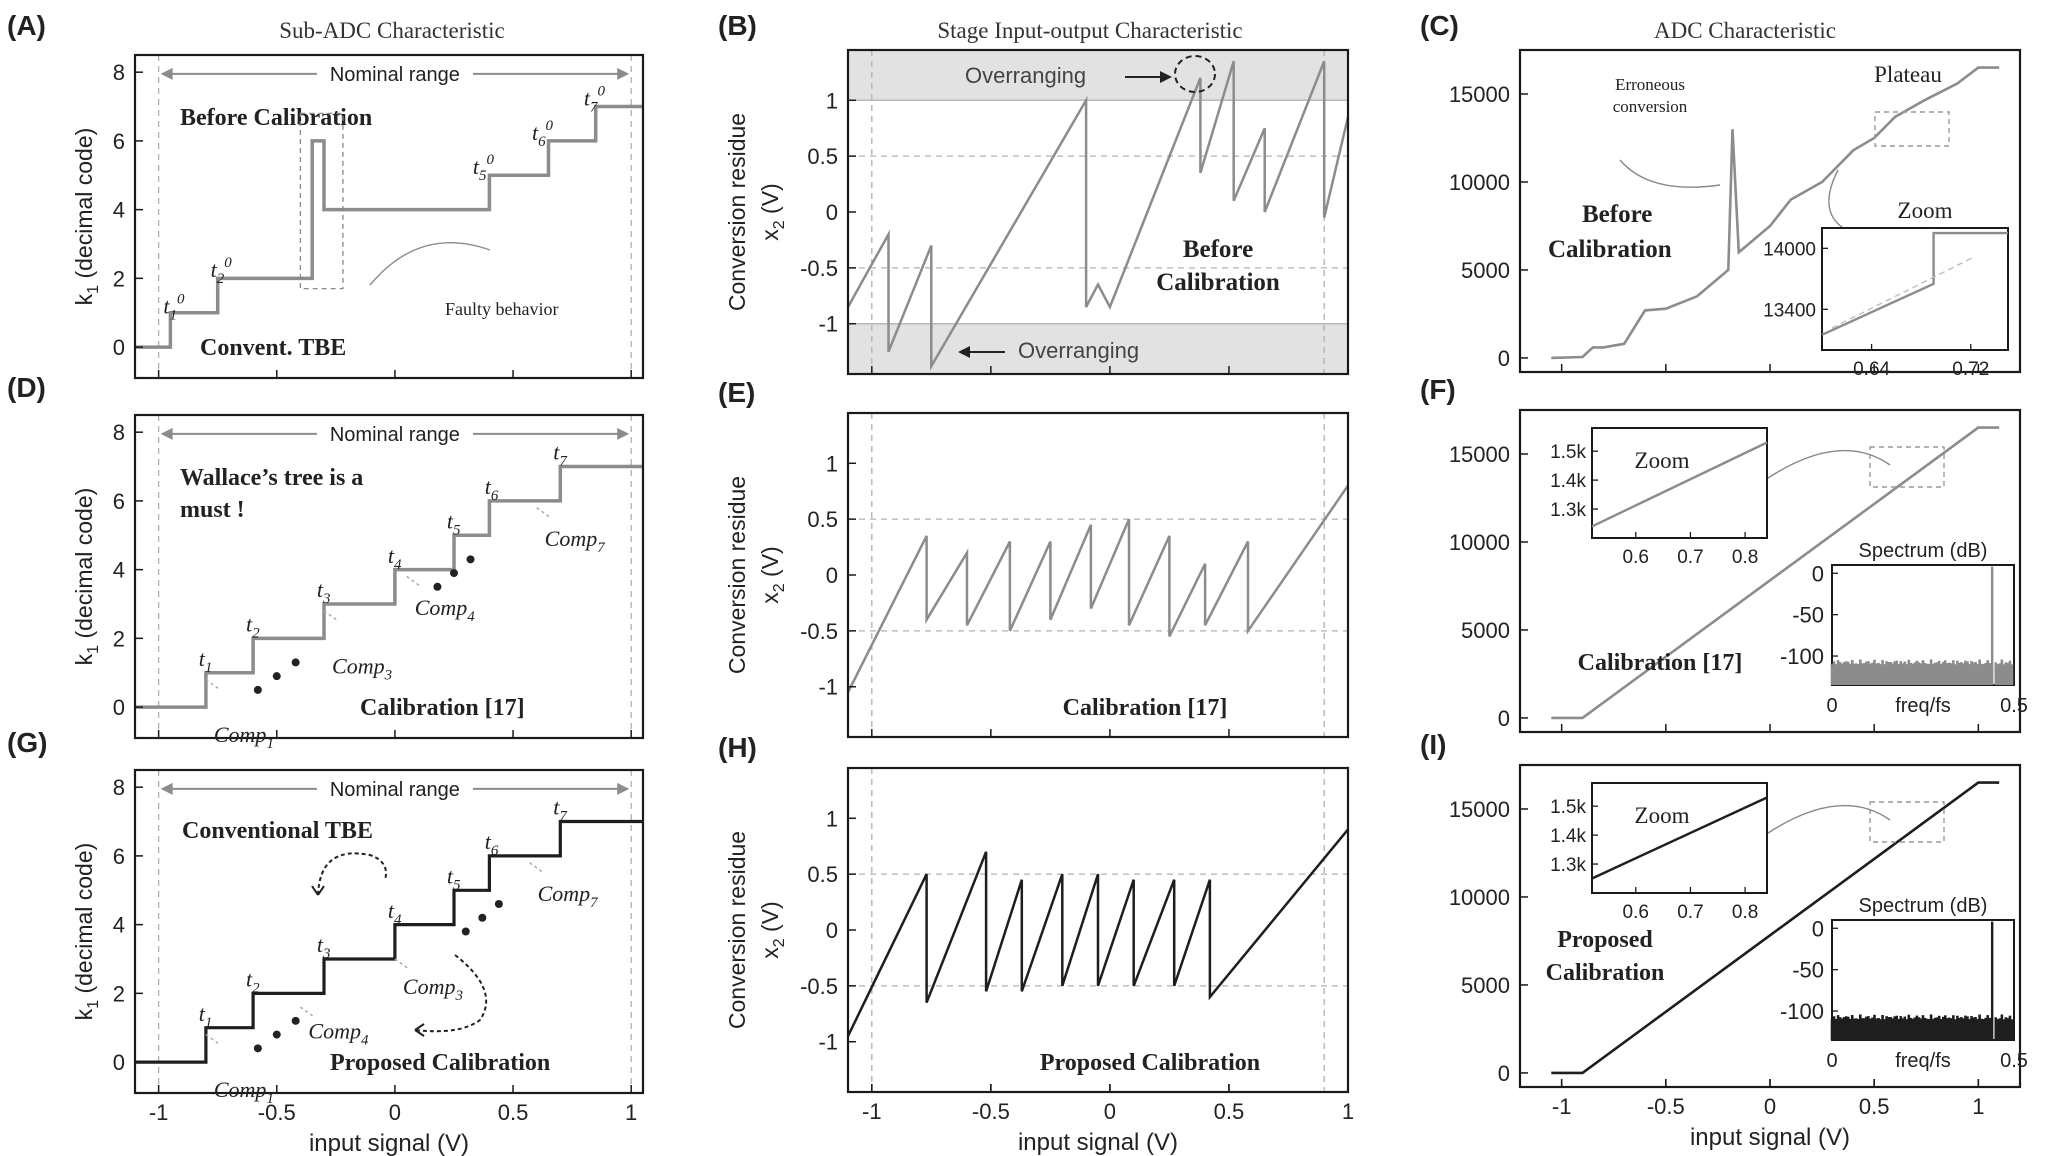 The width and height of the screenshot is (2045, 1156). Describe the element at coordinates (391, 30) in the screenshot. I see `column-title-sub-adc: Sub-ADC Characteristic` at that location.